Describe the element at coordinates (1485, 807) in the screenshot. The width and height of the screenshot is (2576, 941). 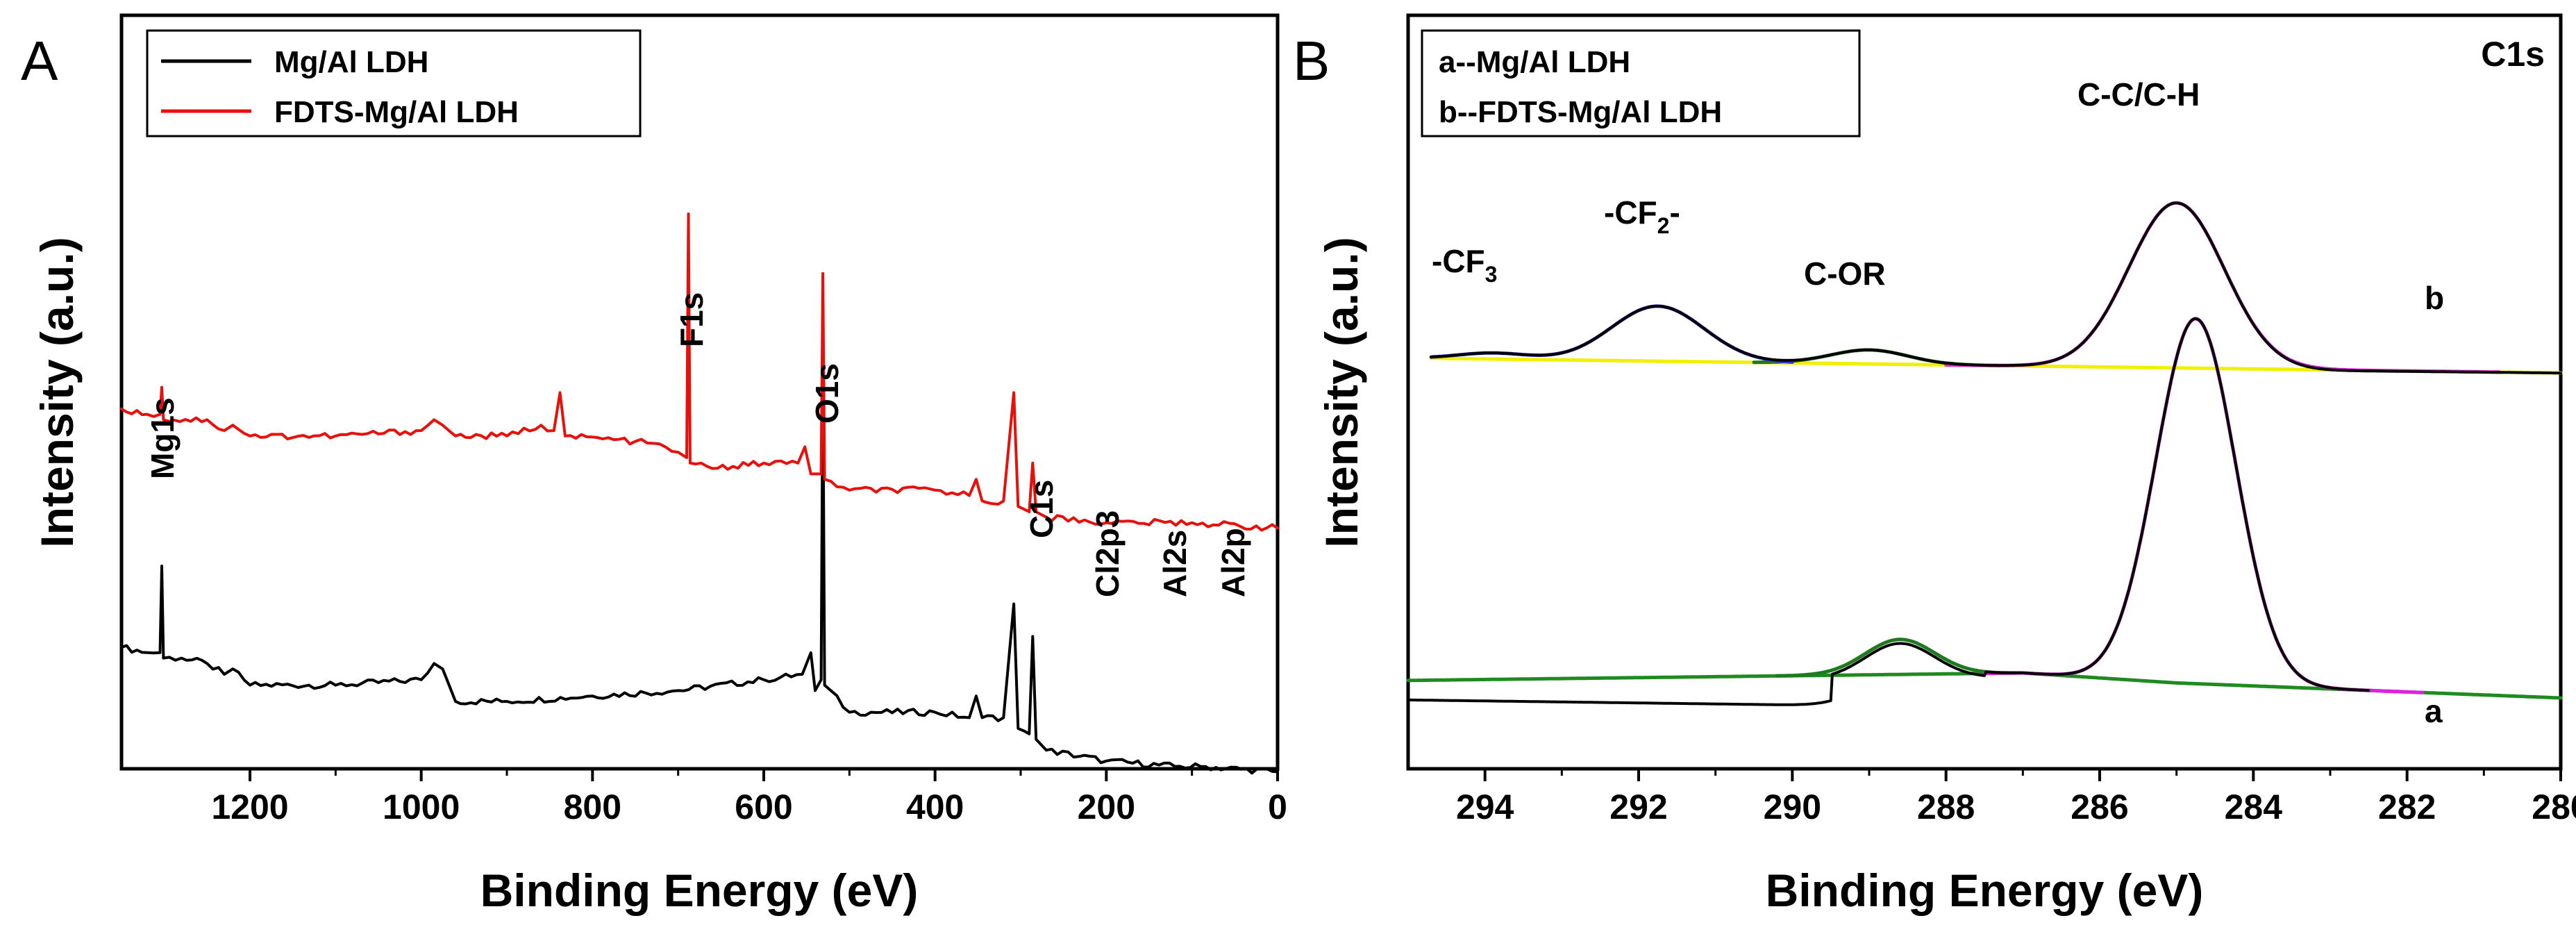
I see `panel-b-x-tick-label: 294` at that location.